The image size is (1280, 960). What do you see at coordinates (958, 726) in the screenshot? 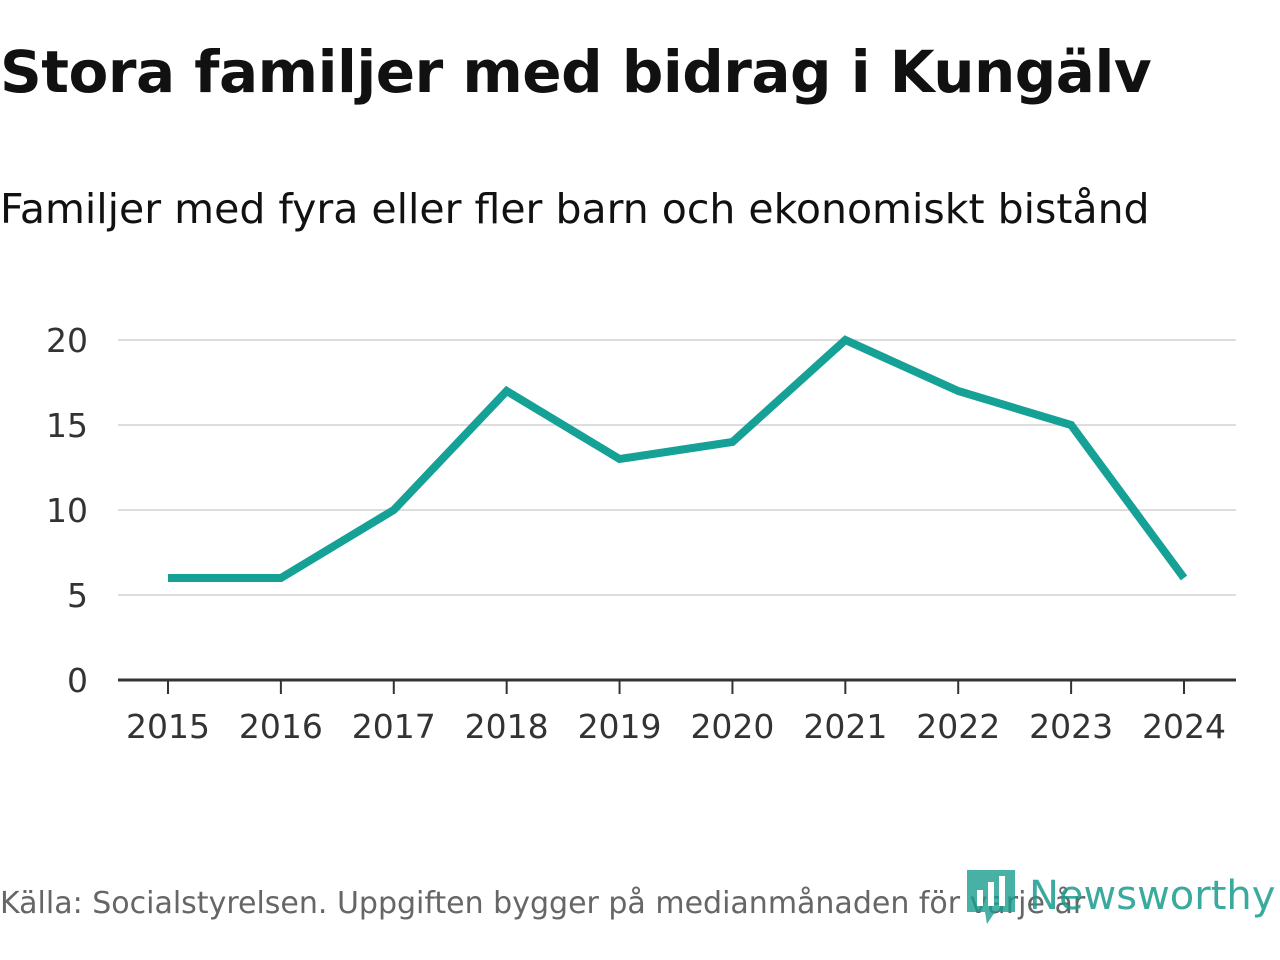
I see `x-tick-label-2022: 2022` at bounding box center [958, 726].